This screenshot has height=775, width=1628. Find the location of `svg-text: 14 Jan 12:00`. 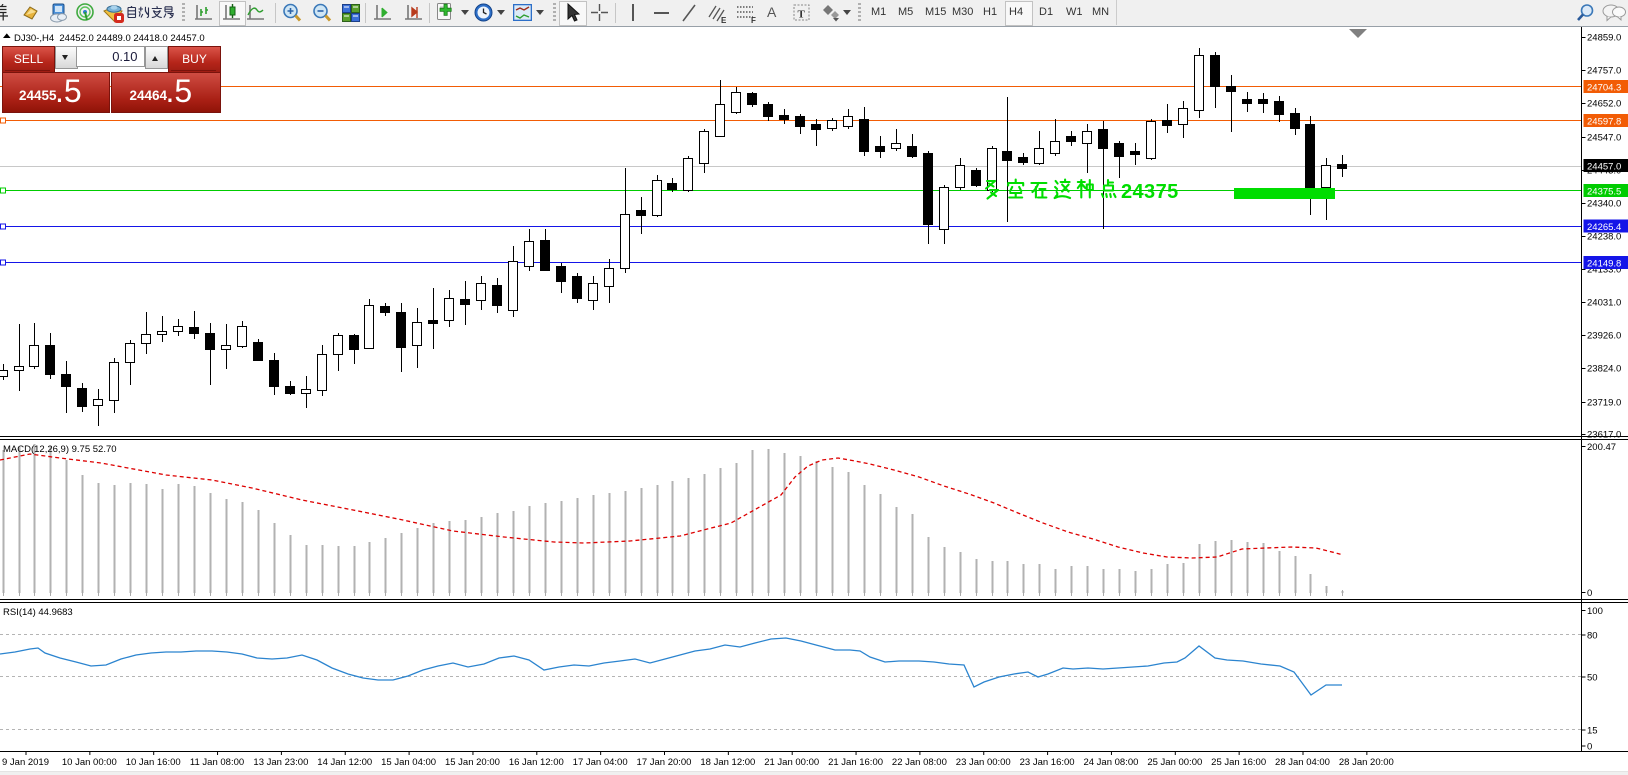

svg-text: 14 Jan 12:00 is located at coordinates (344, 762).